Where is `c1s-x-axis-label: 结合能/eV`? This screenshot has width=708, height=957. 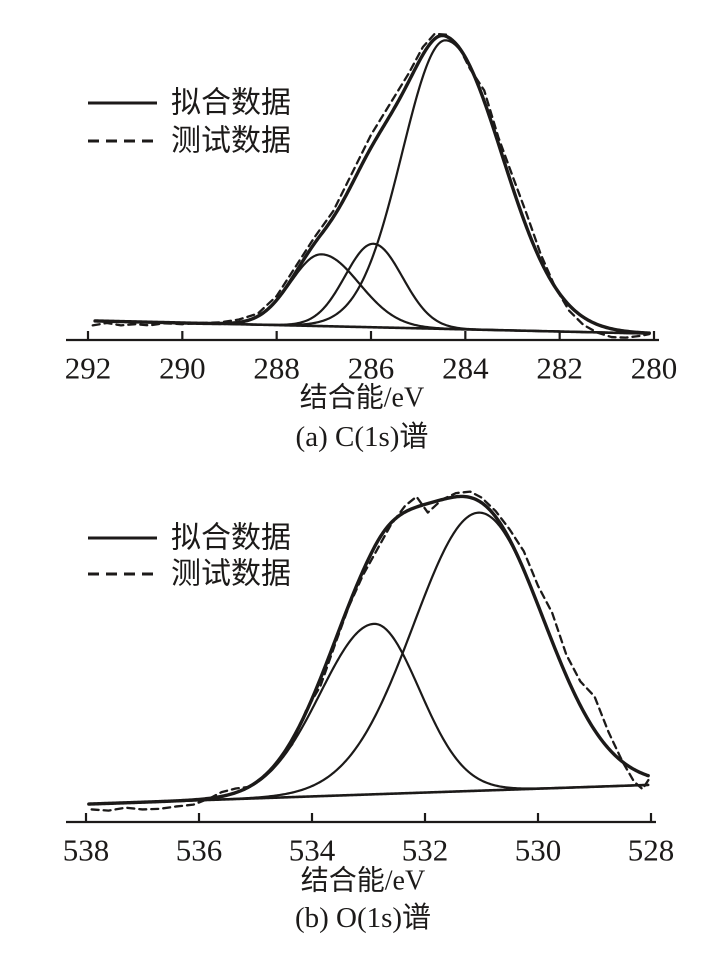
c1s-x-axis-label: 结合能/eV is located at coordinates (362, 398).